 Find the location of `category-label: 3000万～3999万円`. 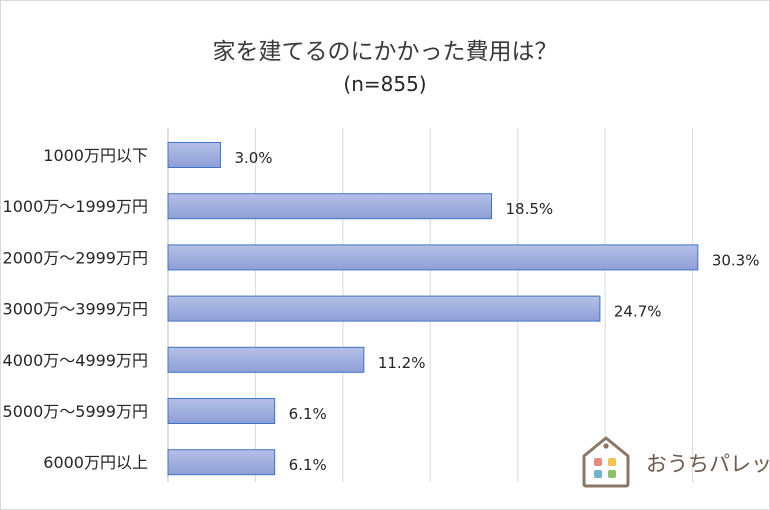

category-label: 3000万～3999万円 is located at coordinates (75, 309).